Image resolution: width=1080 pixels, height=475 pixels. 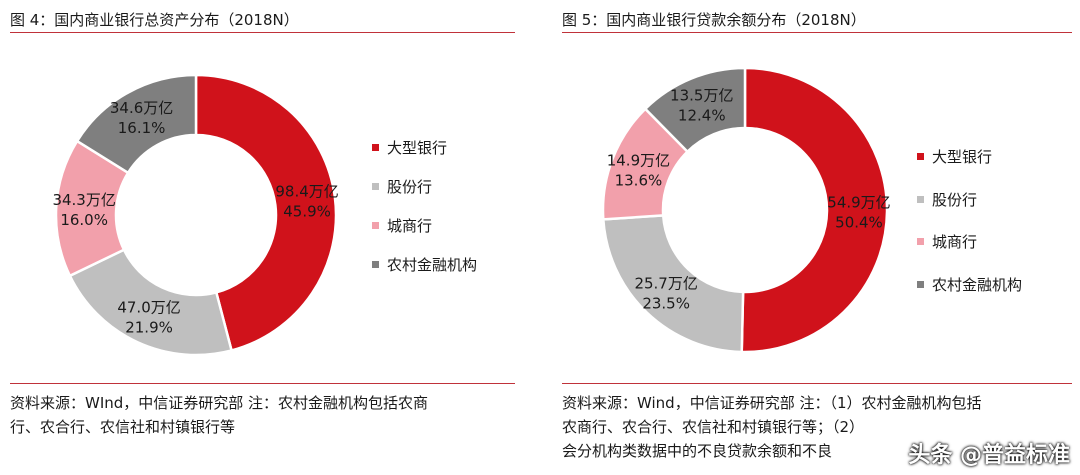 I want to click on slice-percent-label: 50.4%, so click(x=859, y=222).